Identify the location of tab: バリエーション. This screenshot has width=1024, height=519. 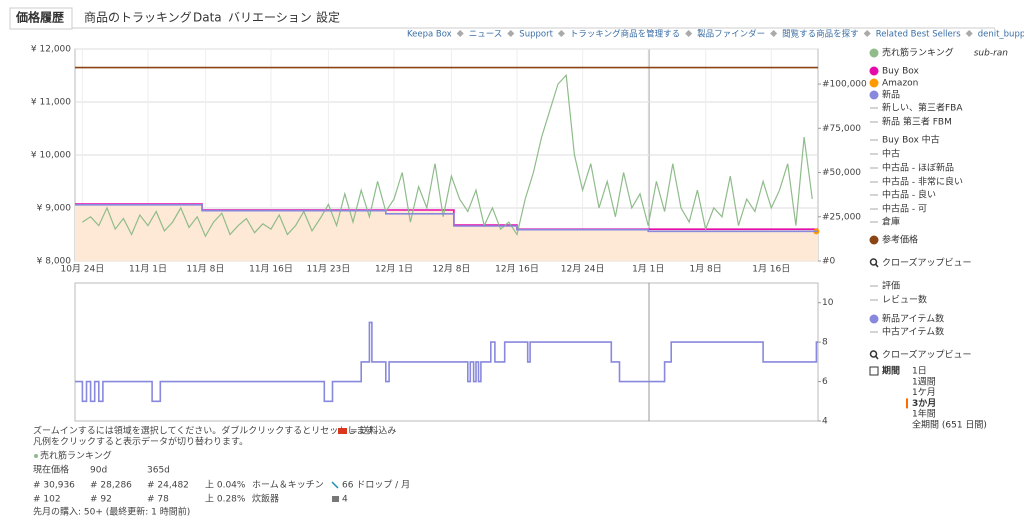
(270, 18).